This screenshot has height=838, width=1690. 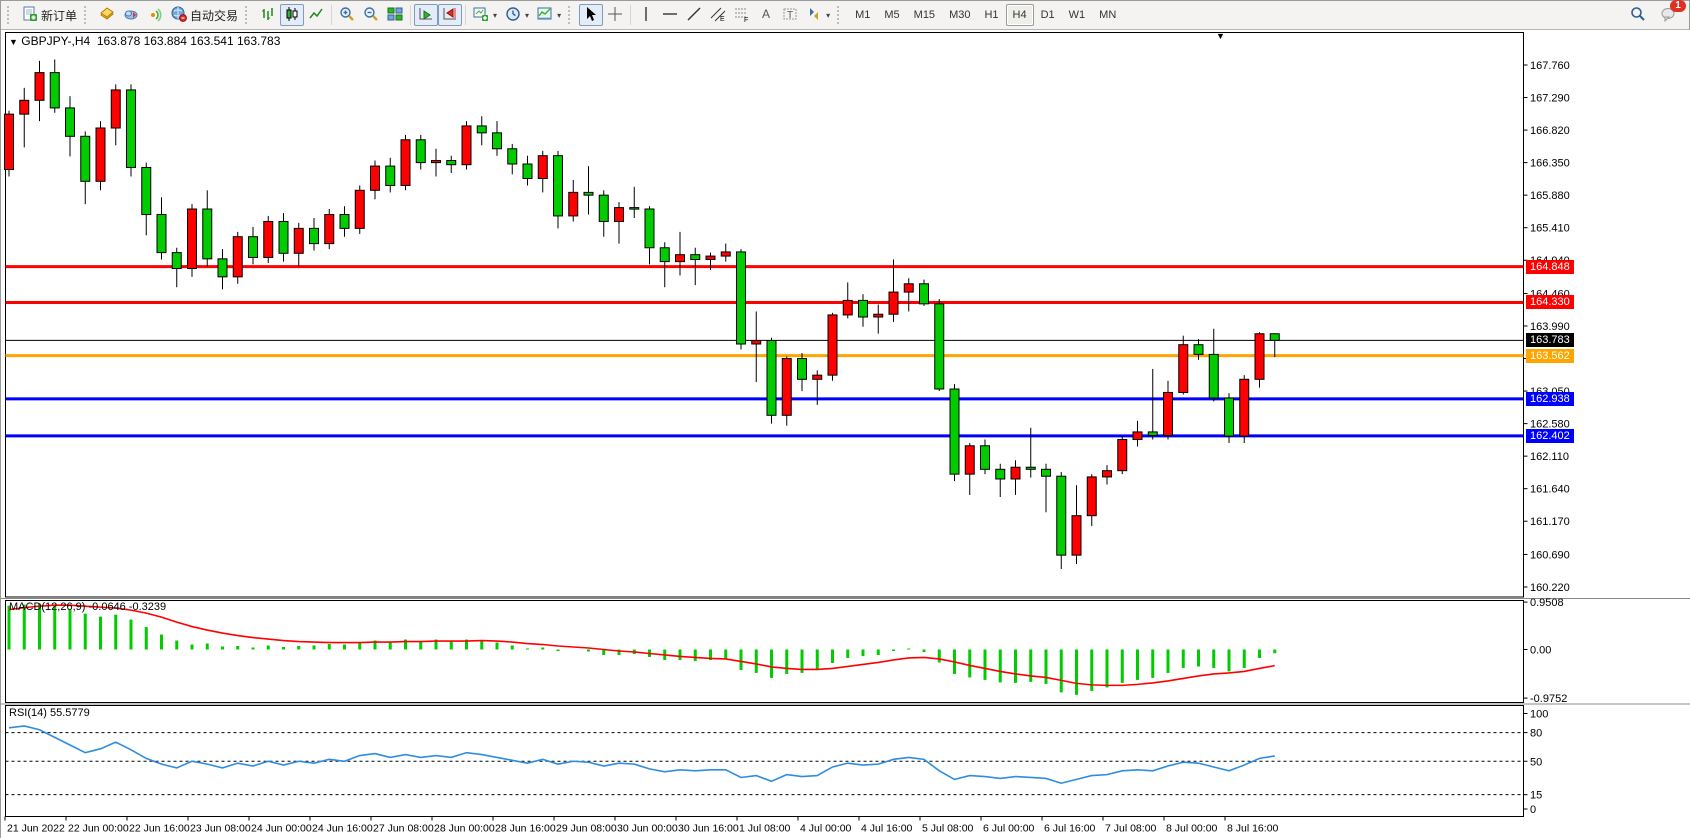 What do you see at coordinates (56, 41) in the screenshot?
I see `chart-title-symbol: GBPJPY-,H4` at bounding box center [56, 41].